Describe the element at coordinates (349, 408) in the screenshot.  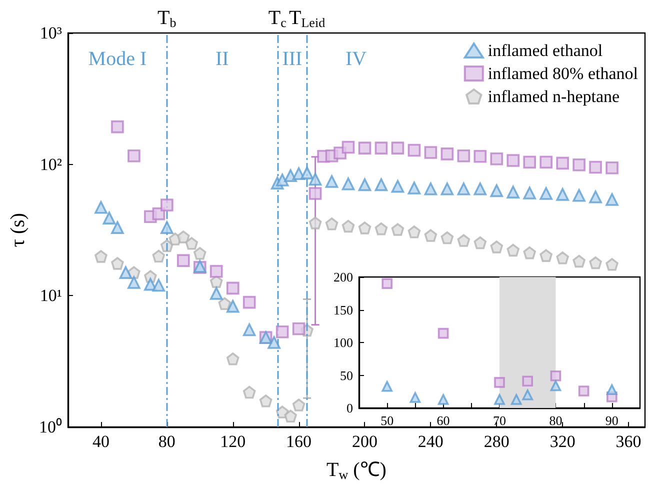
I see `y-tick-label: 0` at that location.